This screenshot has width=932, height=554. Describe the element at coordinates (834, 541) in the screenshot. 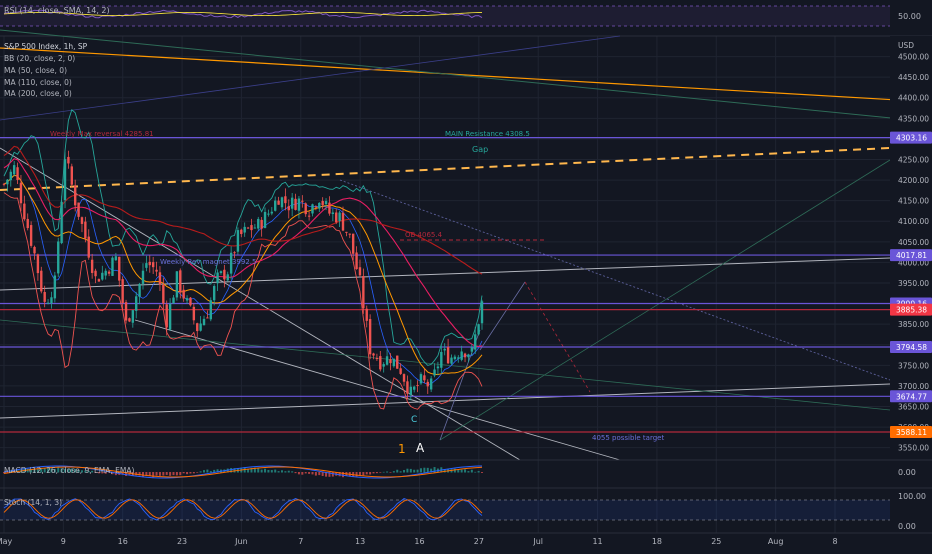

I see `time-tick-label: 8` at that location.